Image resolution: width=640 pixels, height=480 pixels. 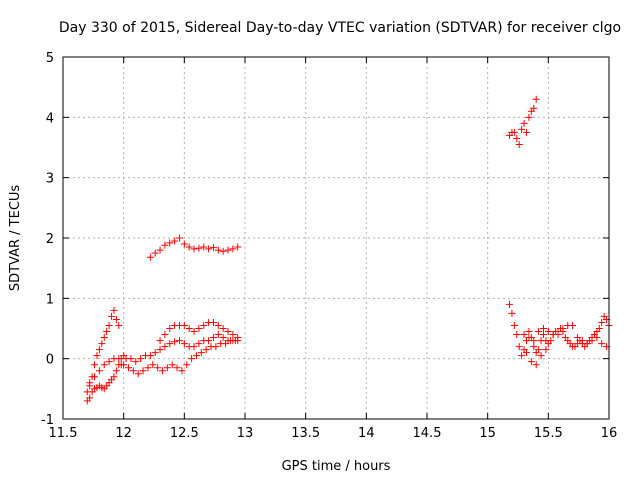 I want to click on y-axis-label: SDTVAR / TECUs, so click(x=15, y=238).